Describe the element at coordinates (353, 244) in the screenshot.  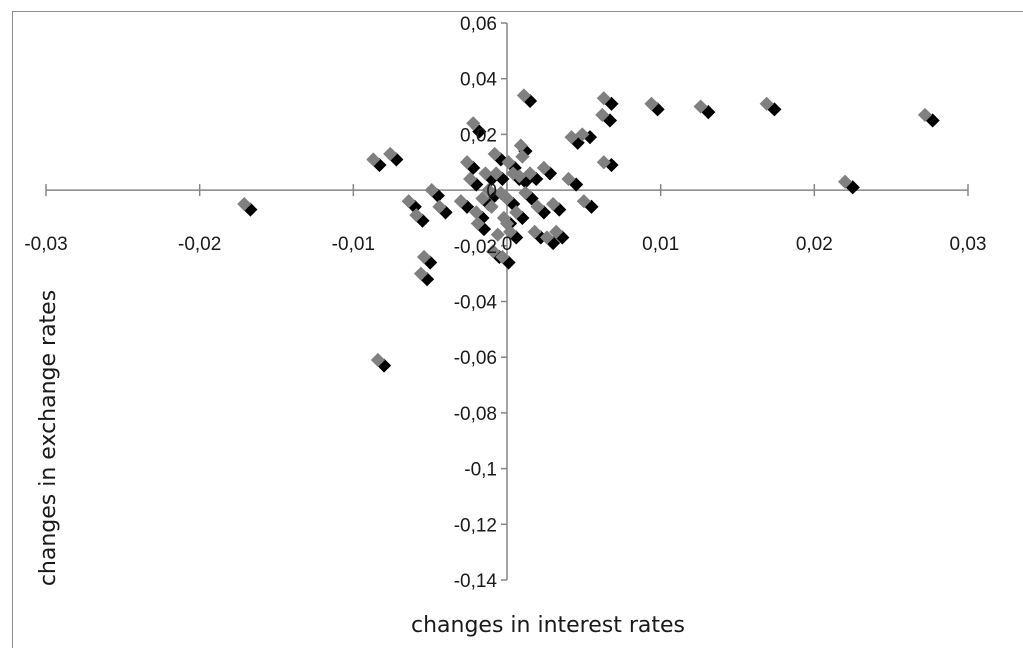
I see `x-tick-label: -0,01` at that location.